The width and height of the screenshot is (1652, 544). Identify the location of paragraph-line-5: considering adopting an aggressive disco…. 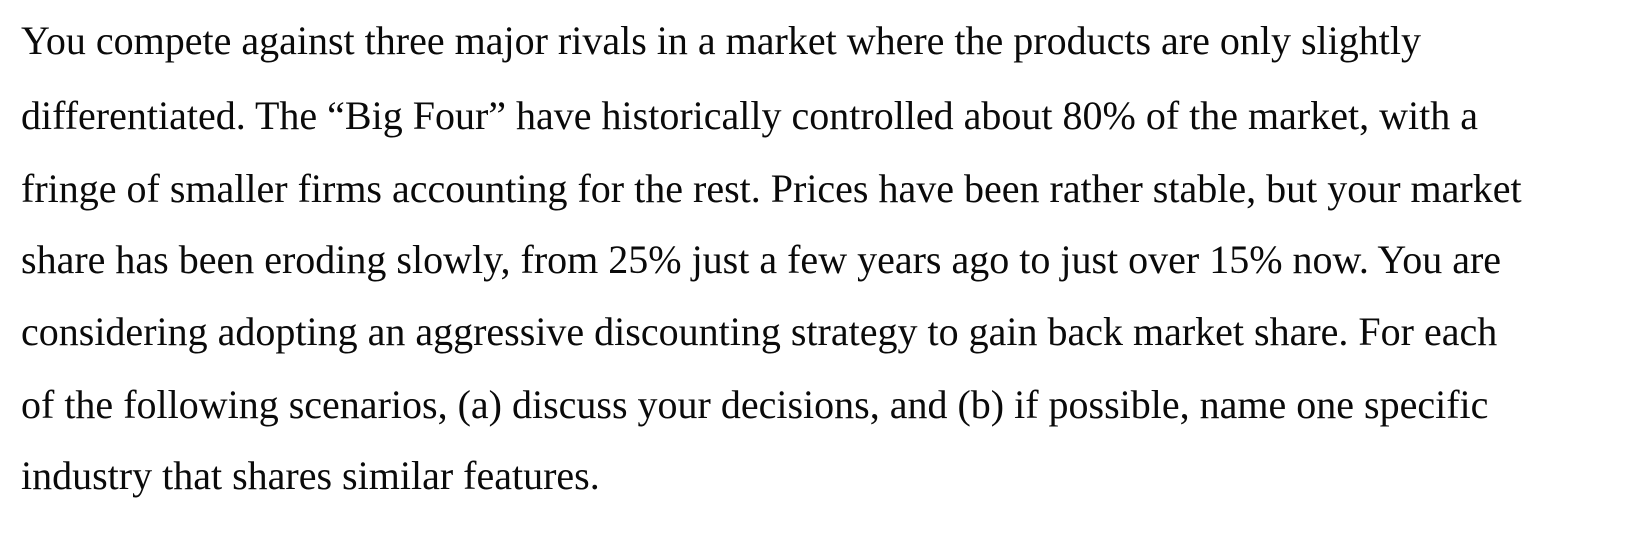
(759, 331).